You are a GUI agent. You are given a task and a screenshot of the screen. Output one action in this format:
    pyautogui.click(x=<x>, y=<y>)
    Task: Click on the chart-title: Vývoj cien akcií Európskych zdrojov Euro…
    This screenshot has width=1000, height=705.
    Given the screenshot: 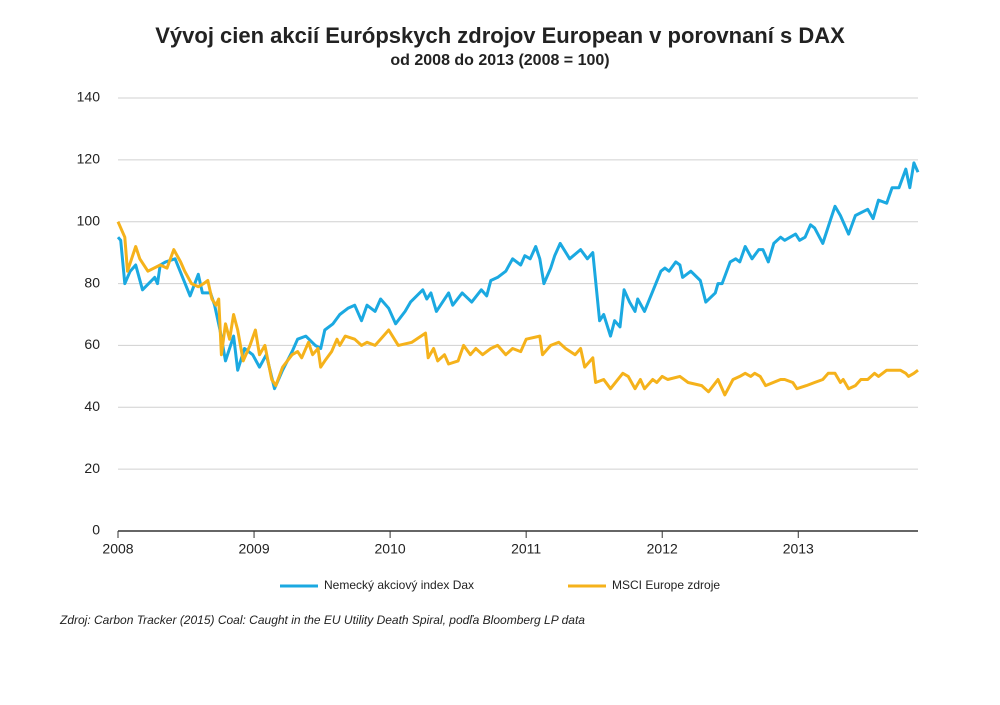 What is the action you would take?
    pyautogui.click(x=500, y=35)
    